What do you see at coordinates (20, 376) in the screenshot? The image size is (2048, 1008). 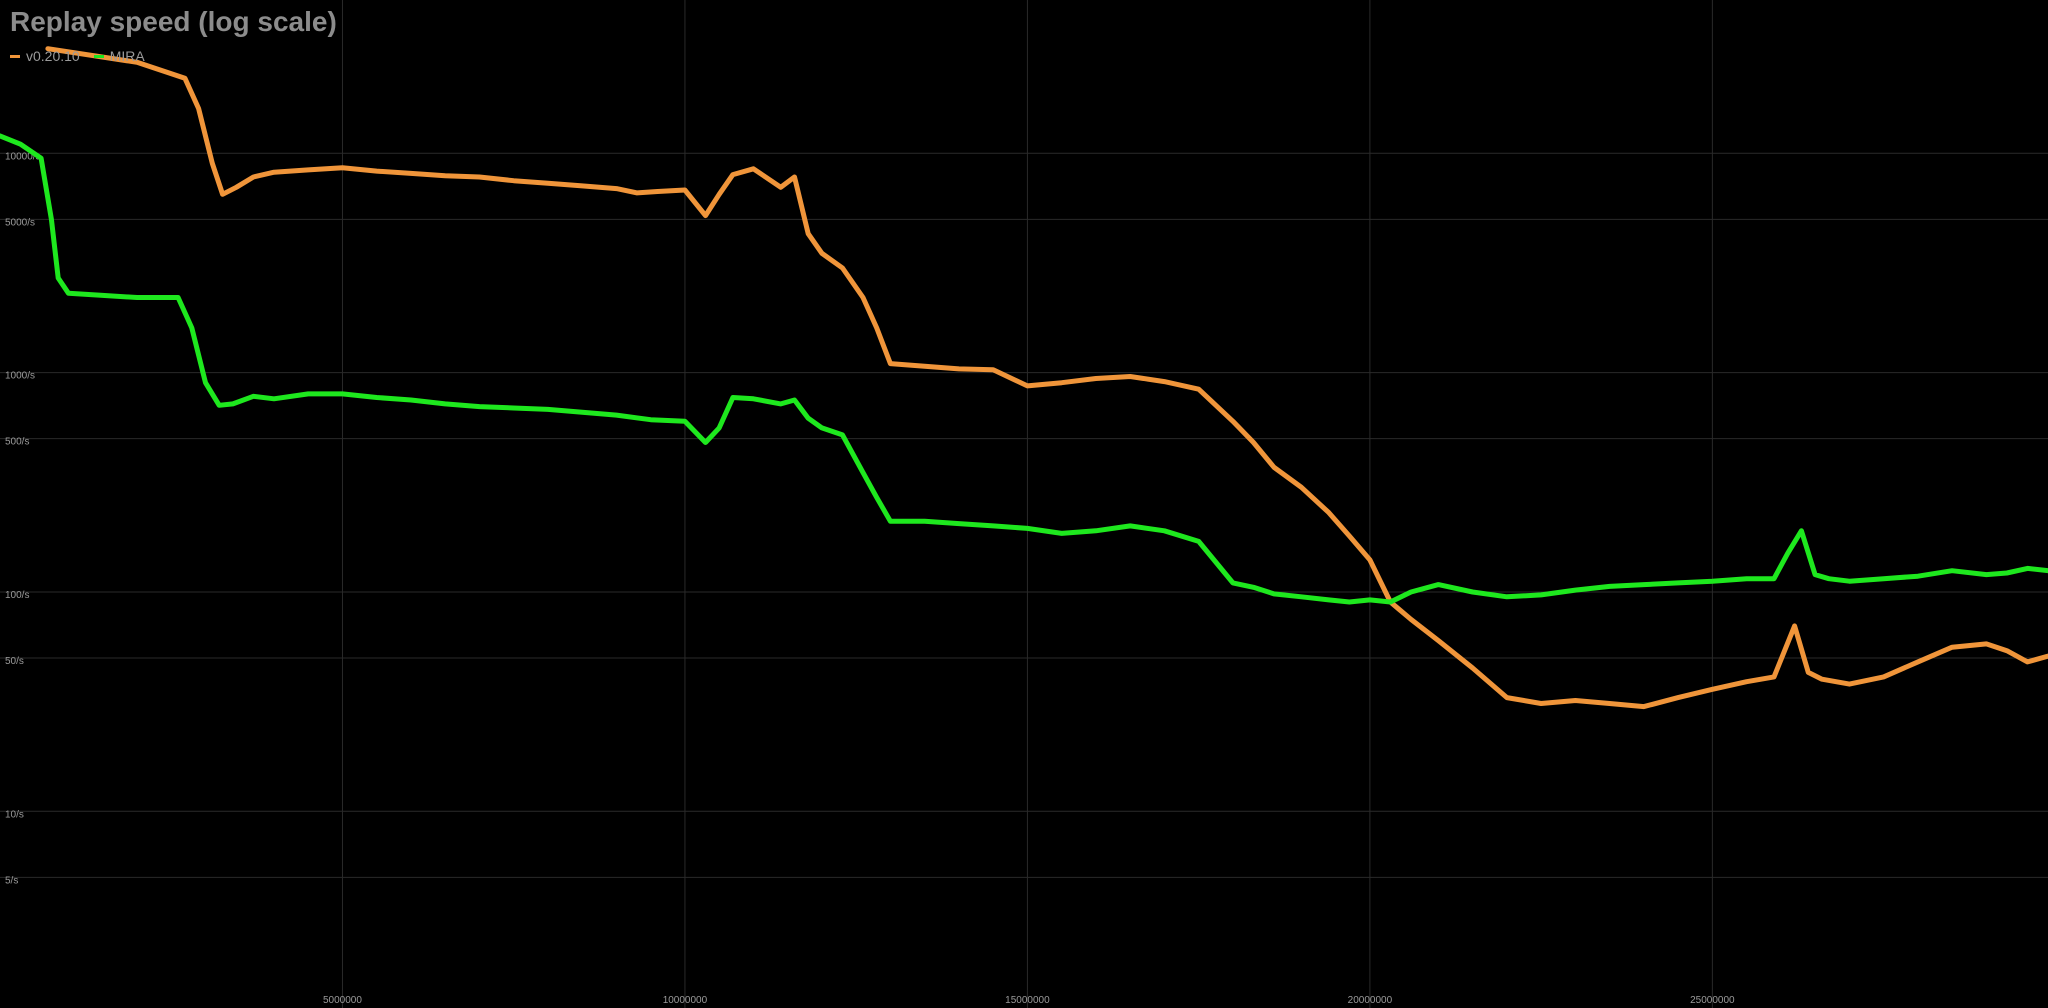 I see `y-tick-label: 1000/s` at bounding box center [20, 376].